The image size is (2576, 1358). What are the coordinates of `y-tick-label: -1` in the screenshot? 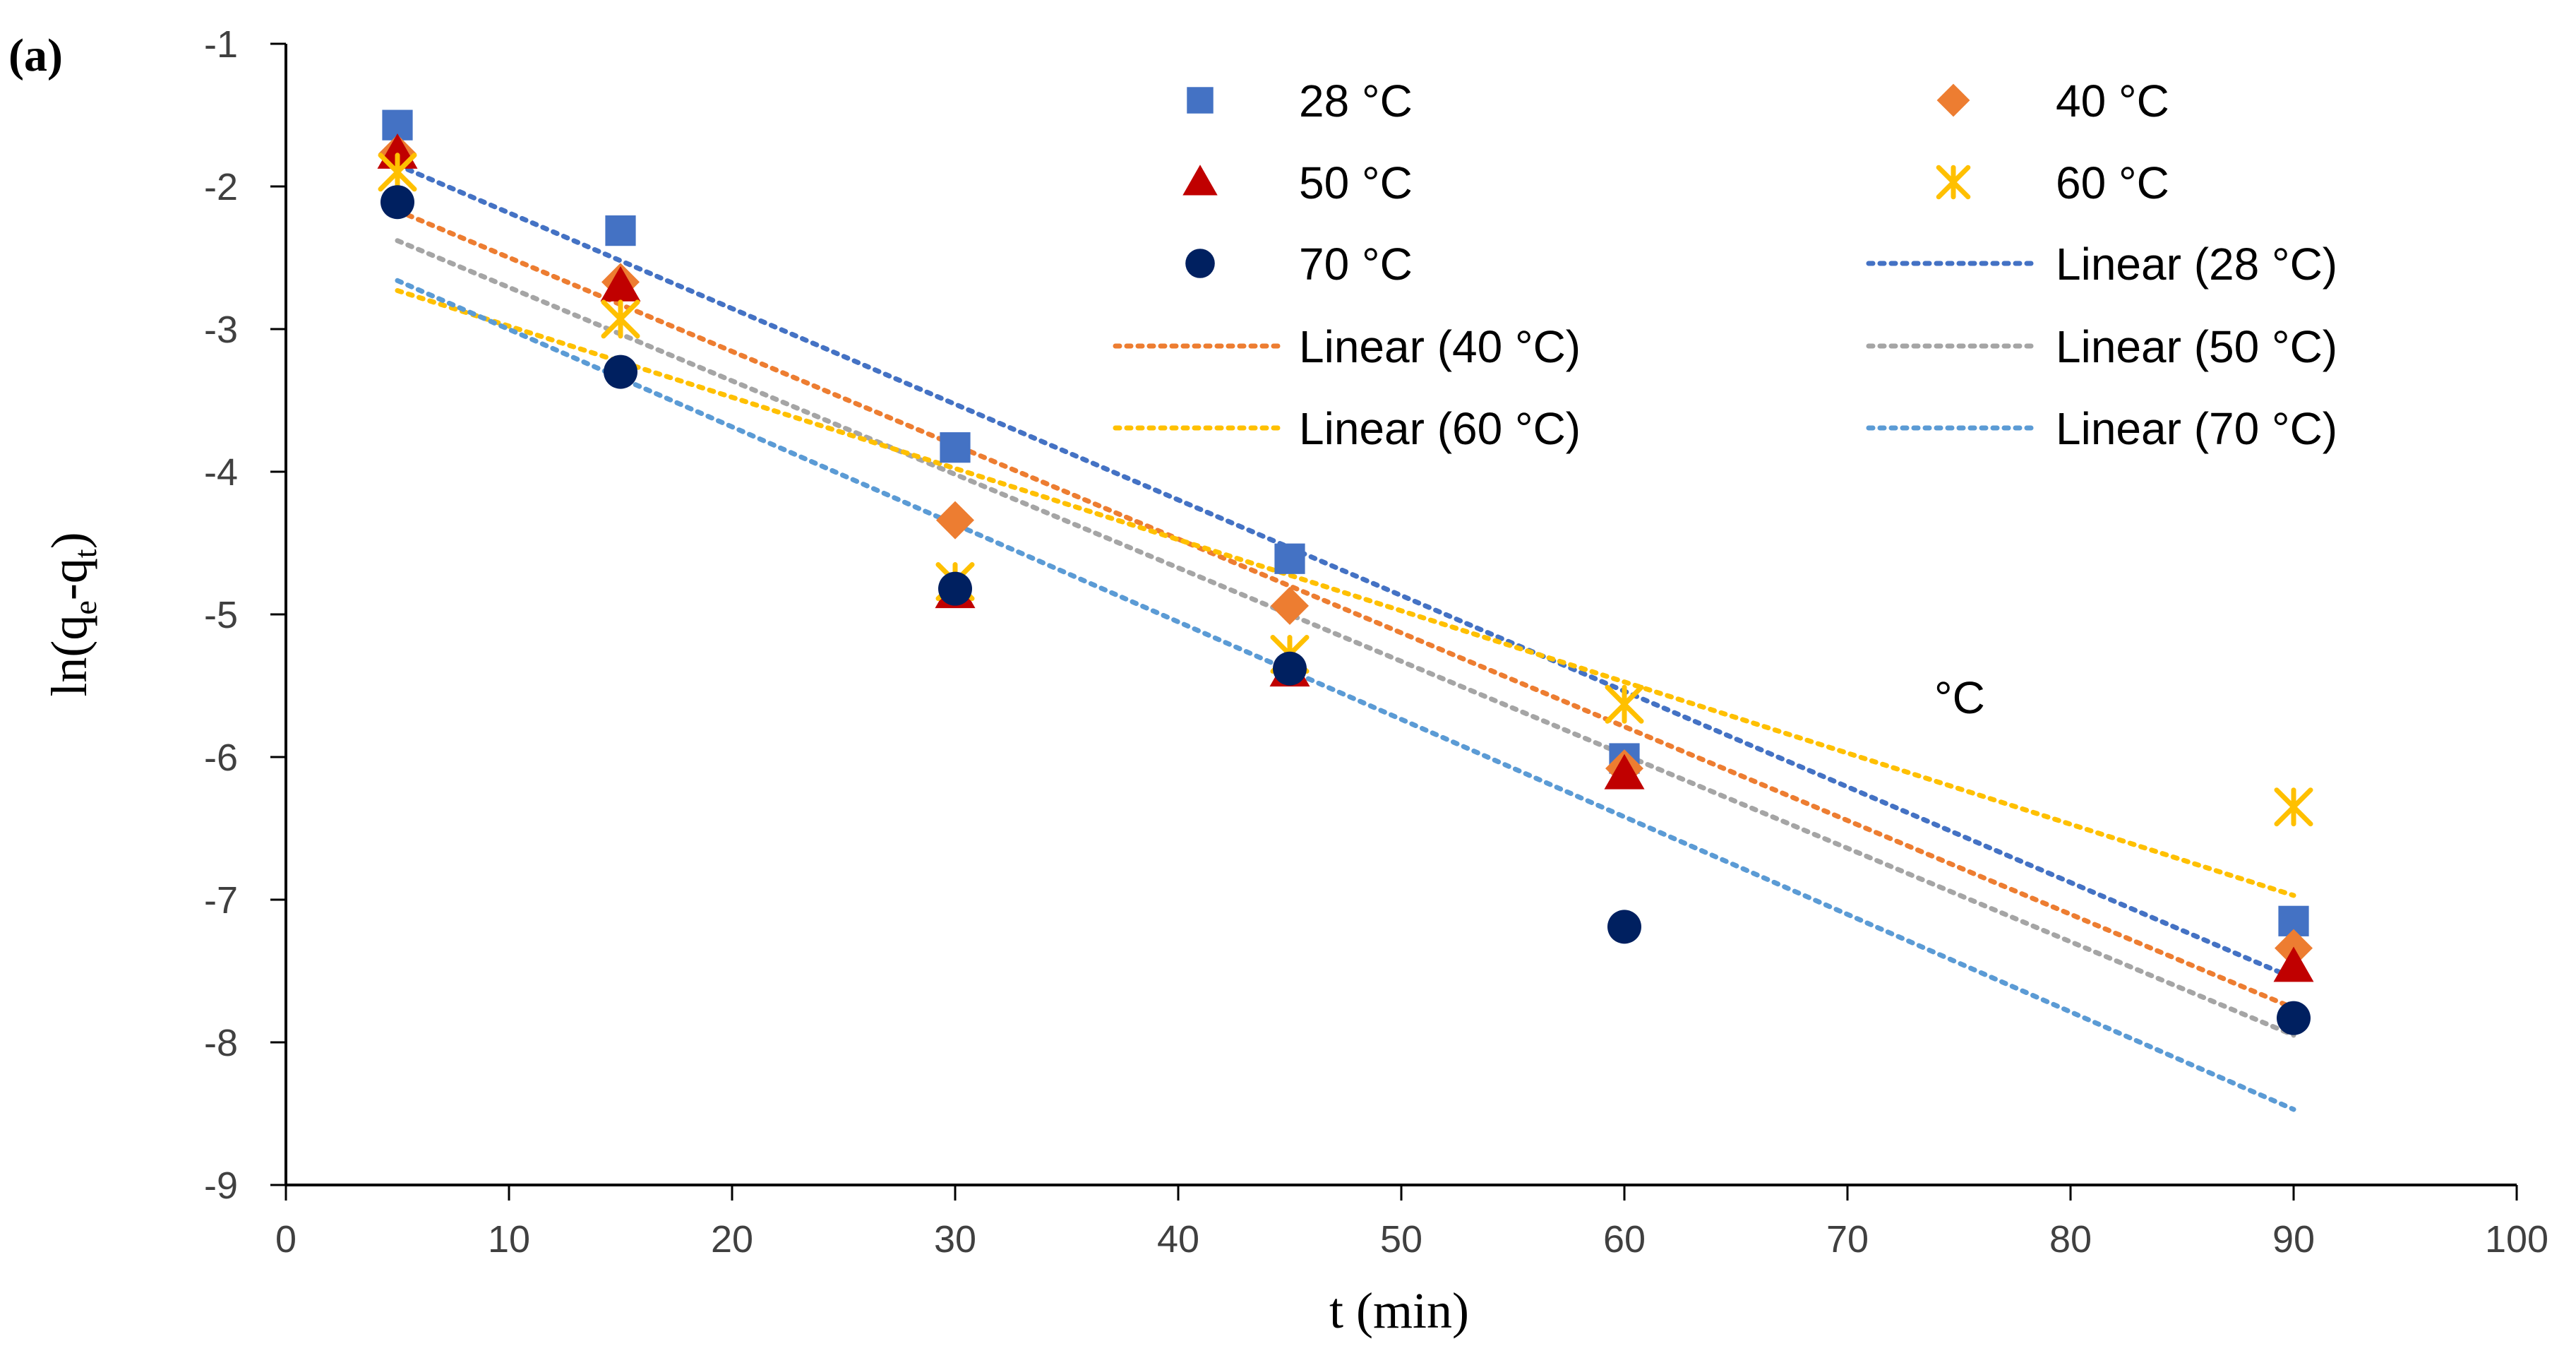 It's located at (221, 44).